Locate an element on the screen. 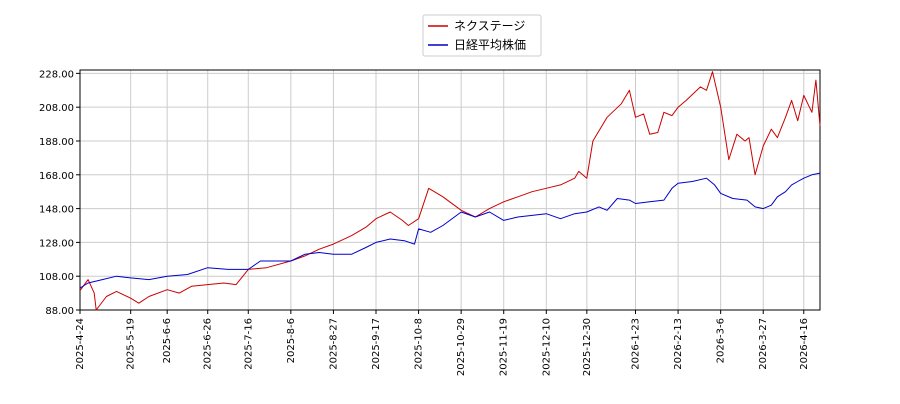  legend-label-nextage: ネクステージ is located at coordinates (489, 26).